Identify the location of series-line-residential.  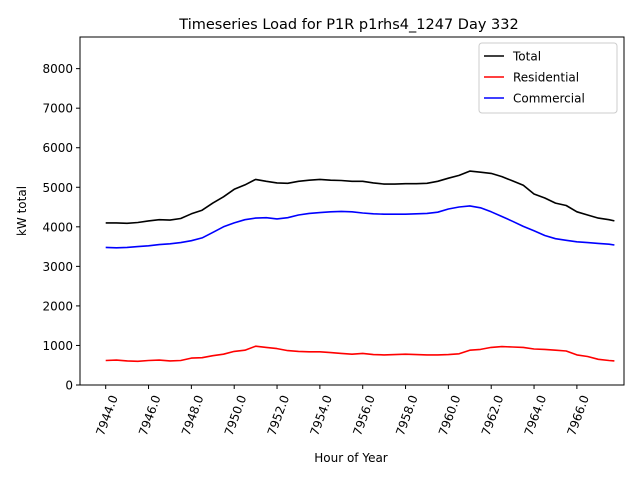
(360, 354).